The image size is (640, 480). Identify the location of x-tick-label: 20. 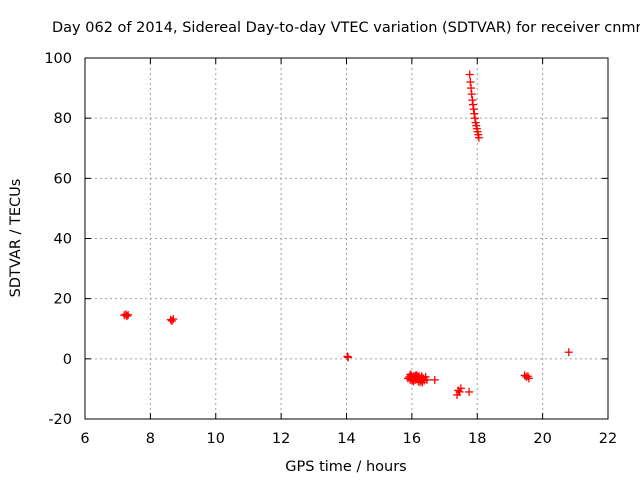
(542, 439).